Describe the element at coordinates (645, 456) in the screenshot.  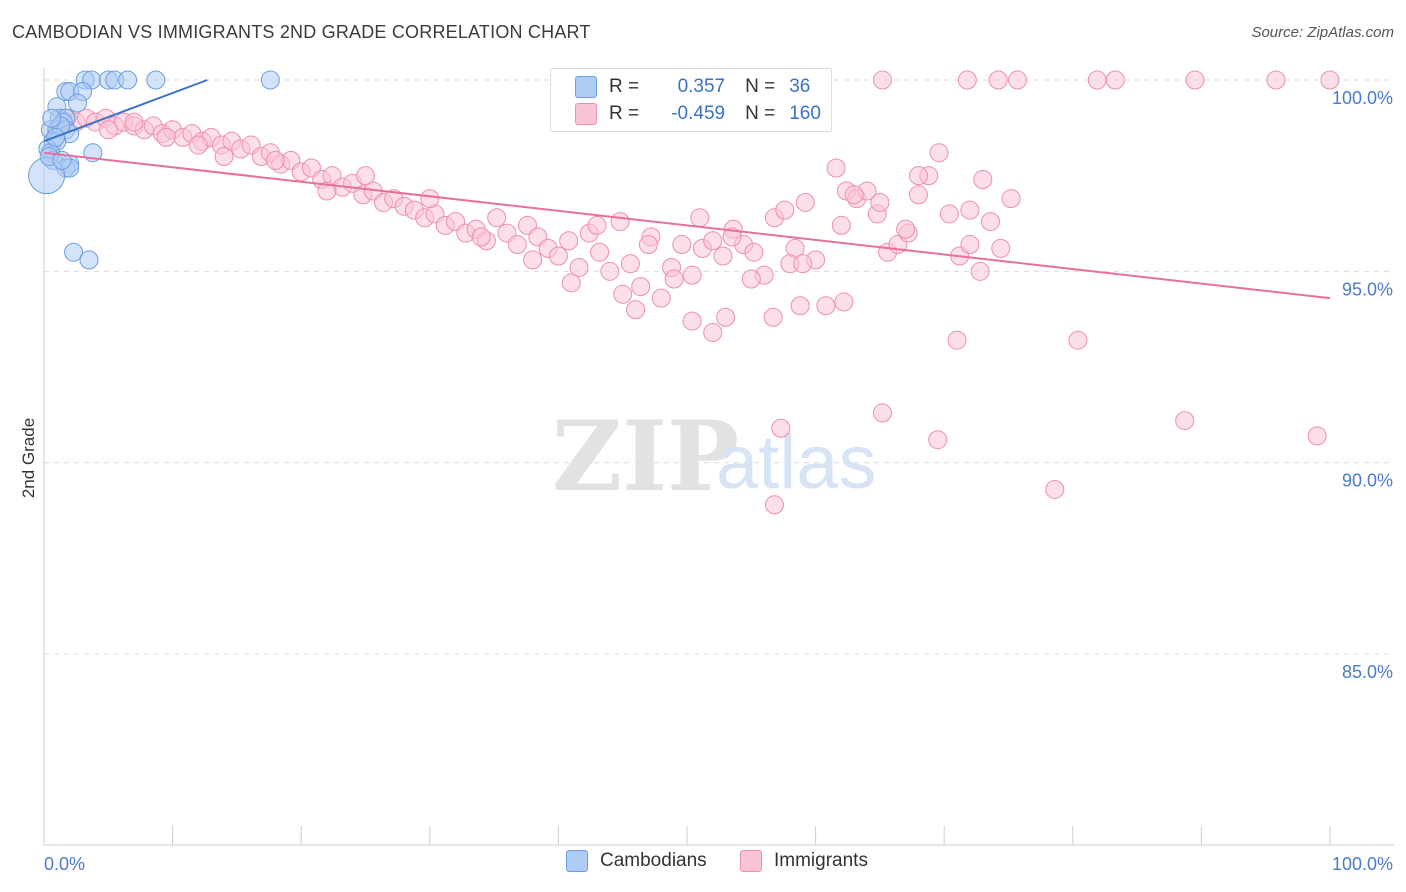
I see `watermark-zip: ZIP` at that location.